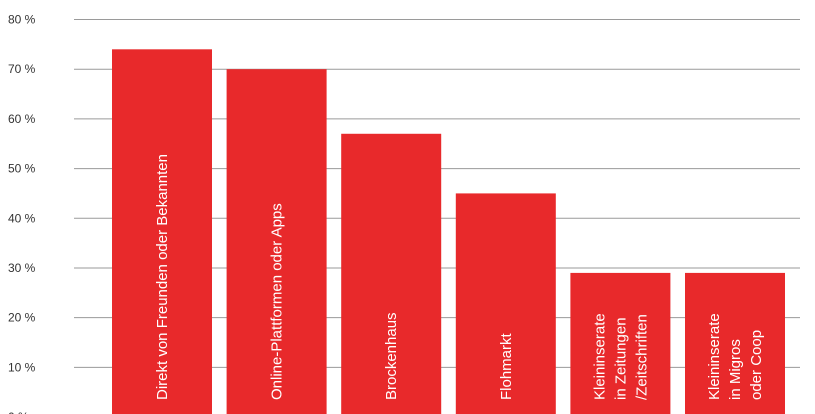  Describe the element at coordinates (22, 318) in the screenshot. I see `y-tick-label: 20 %` at that location.